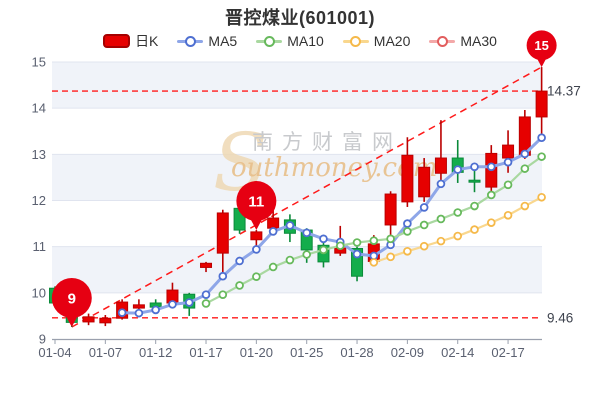 The image size is (600, 400). Describe the element at coordinates (105, 352) in the screenshot. I see `x-axis-label: 01-07` at that location.